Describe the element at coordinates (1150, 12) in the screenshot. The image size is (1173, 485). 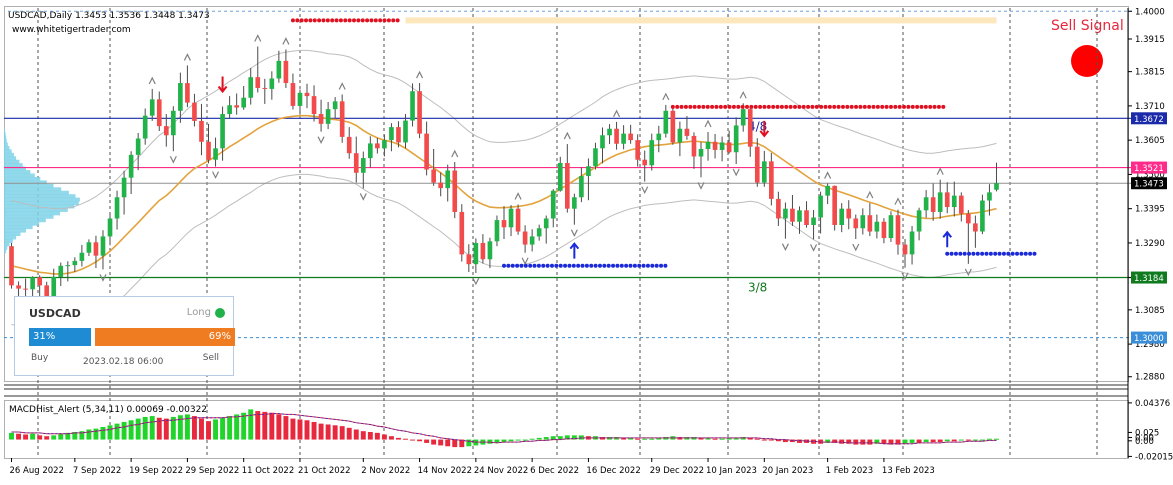
I see `y-tick-label: 1.4000` at that location.